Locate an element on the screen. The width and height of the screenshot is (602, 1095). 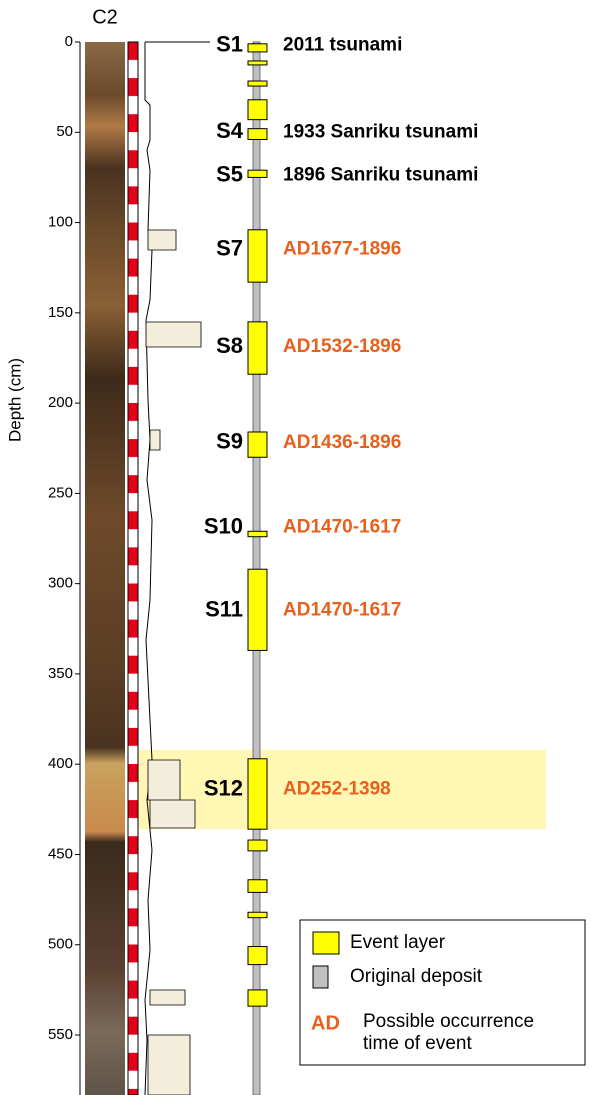
event-age: 1896 Sanriku tsunami is located at coordinates (380, 175).